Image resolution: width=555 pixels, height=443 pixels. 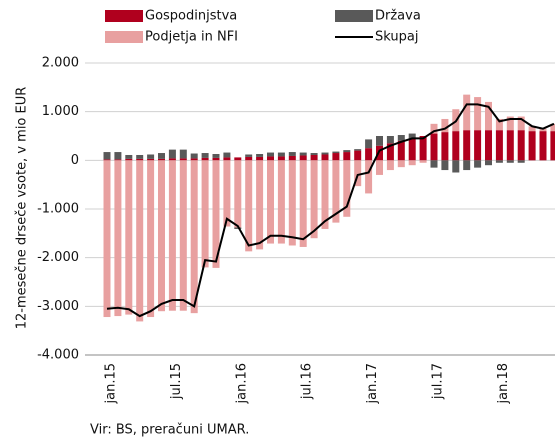 What do you see at coordinates (176, 381) in the screenshot?
I see `x-tick-label: jul.15` at bounding box center [176, 381].